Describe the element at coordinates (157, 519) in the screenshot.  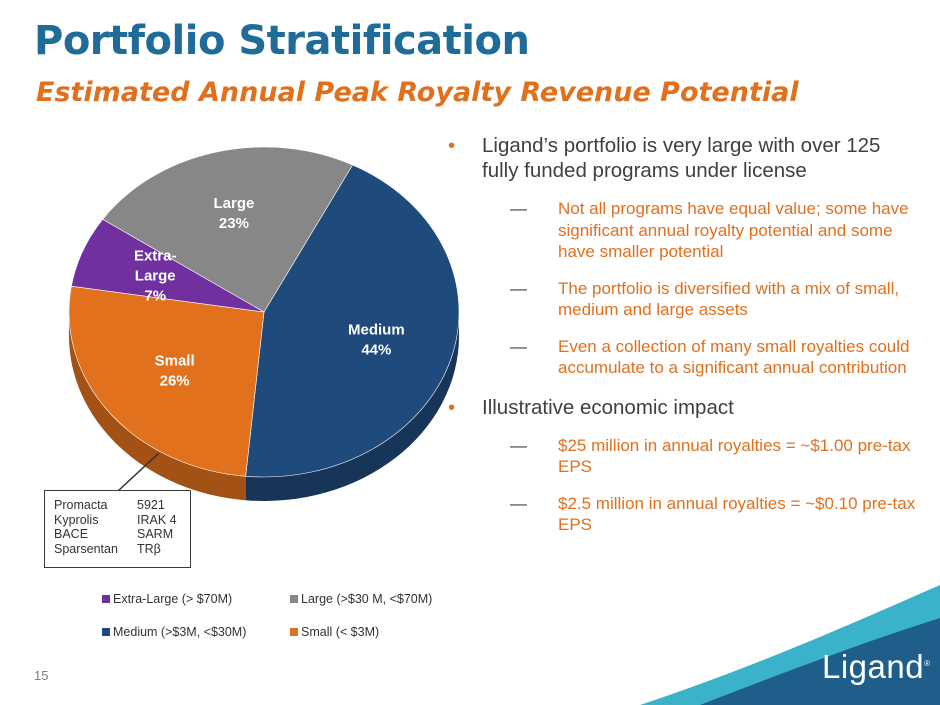
I see `callout-program: IRAK 4` at that location.